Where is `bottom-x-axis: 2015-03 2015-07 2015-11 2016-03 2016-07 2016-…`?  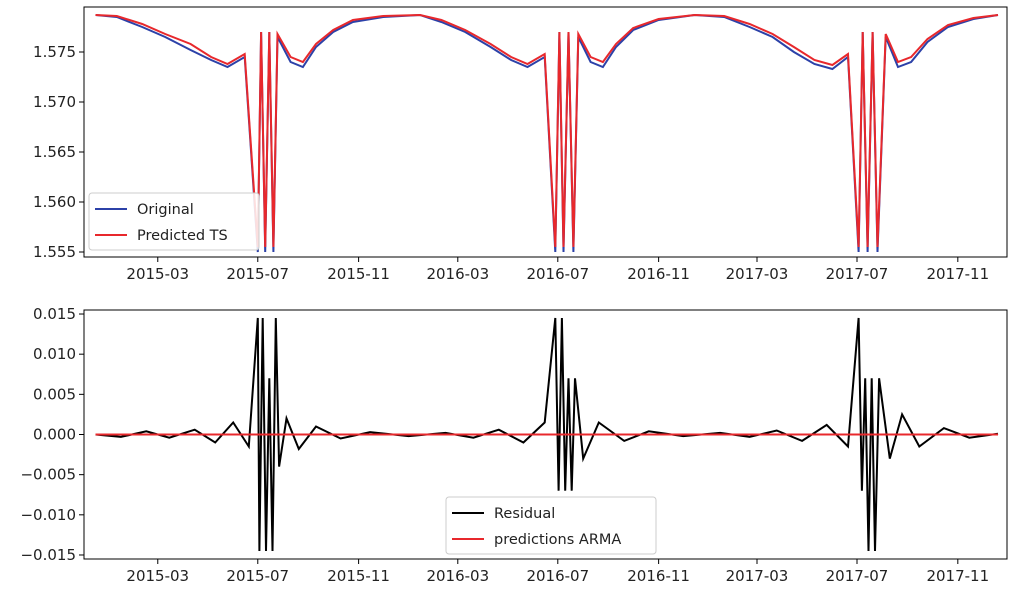
bottom-x-axis: 2015-03 2015-07 2015-11 2016-03 2016-07 2016-… is located at coordinates (557, 572).